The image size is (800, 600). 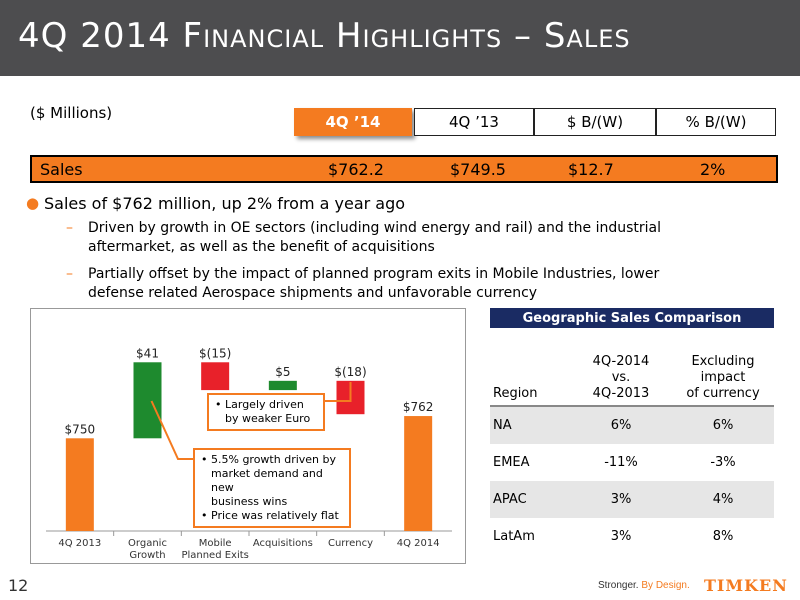 What do you see at coordinates (171, 430) in the screenshot?
I see `callout-connector-organic` at bounding box center [171, 430].